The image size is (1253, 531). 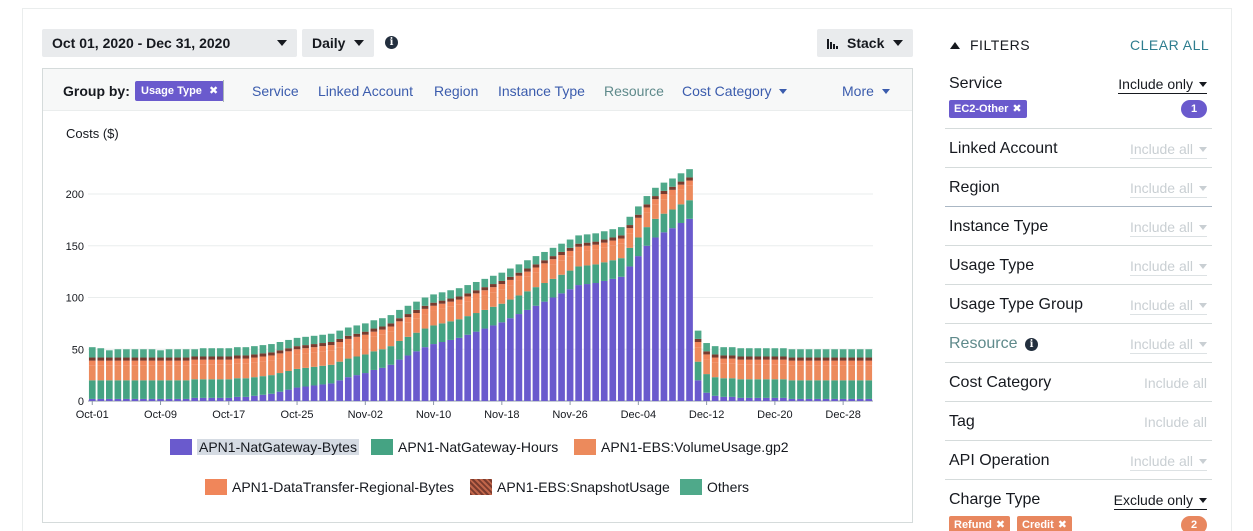 What do you see at coordinates (329, 487) in the screenshot?
I see `legend-item-data-transfer: APN1-DataTransfer-Regional-Bytes` at bounding box center [329, 487].